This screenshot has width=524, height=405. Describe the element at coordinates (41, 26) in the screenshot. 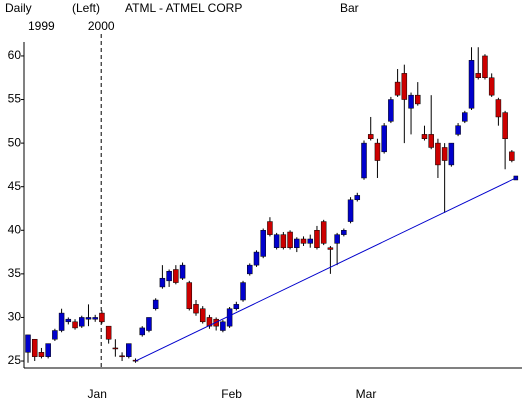

I see `year-label: 1999` at that location.